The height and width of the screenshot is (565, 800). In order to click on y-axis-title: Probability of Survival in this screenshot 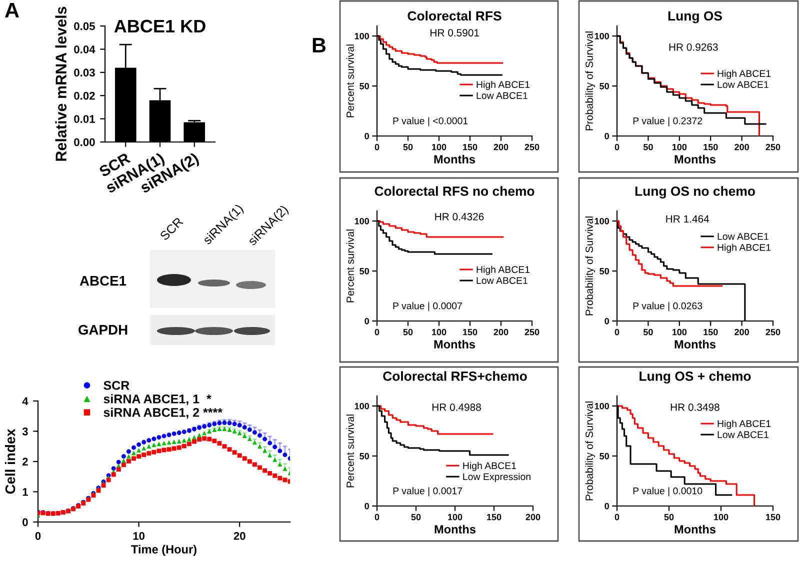, I will do `click(590, 81)`.